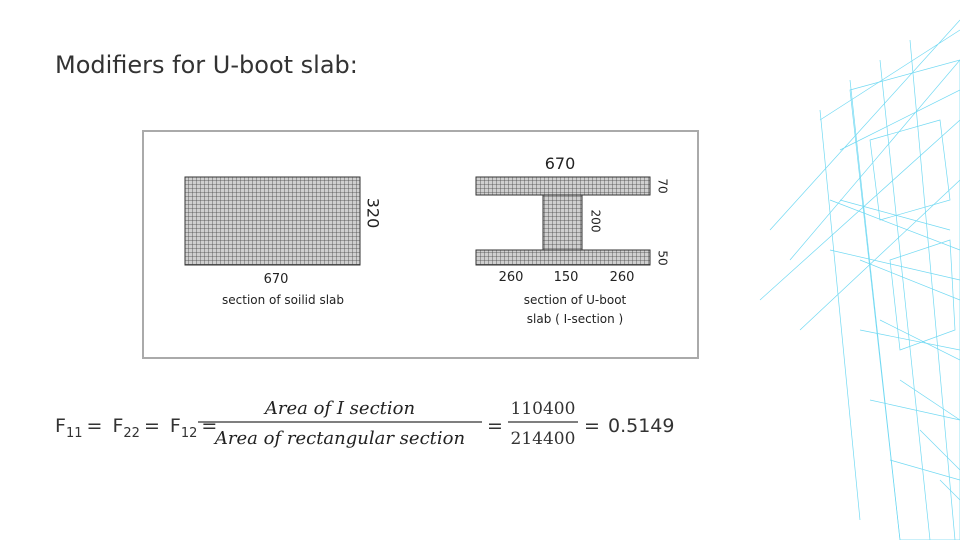  I want to click on numerator: 110400, so click(543, 409).